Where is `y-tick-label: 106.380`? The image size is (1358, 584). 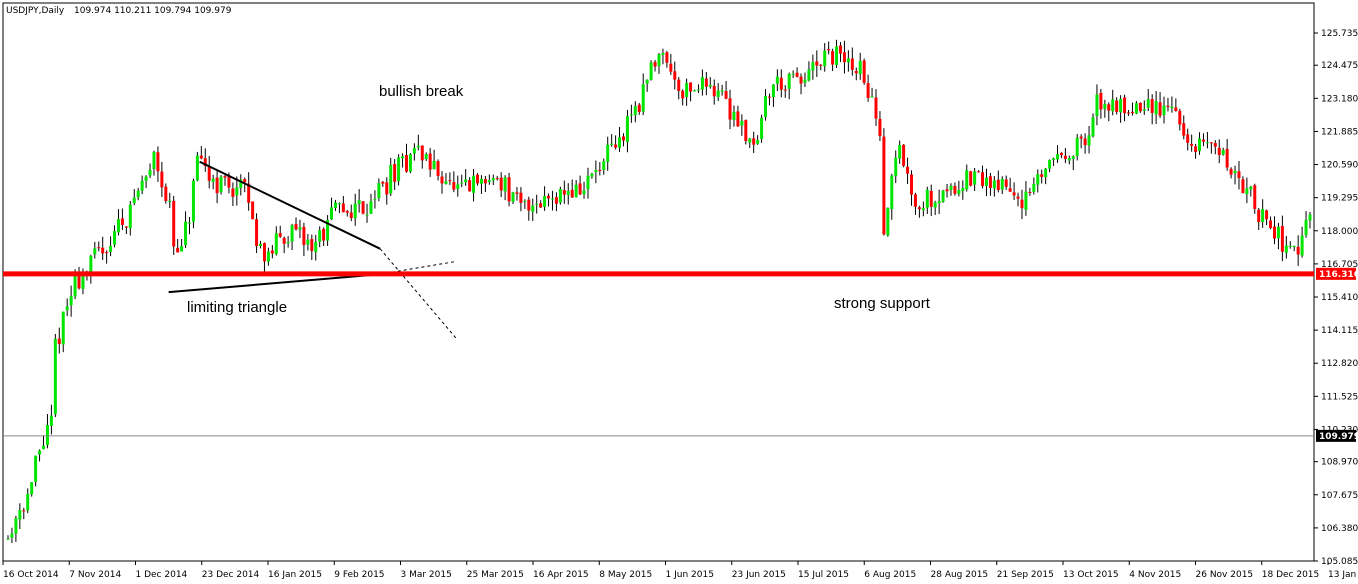
y-tick-label: 106.380 is located at coordinates (1339, 529).